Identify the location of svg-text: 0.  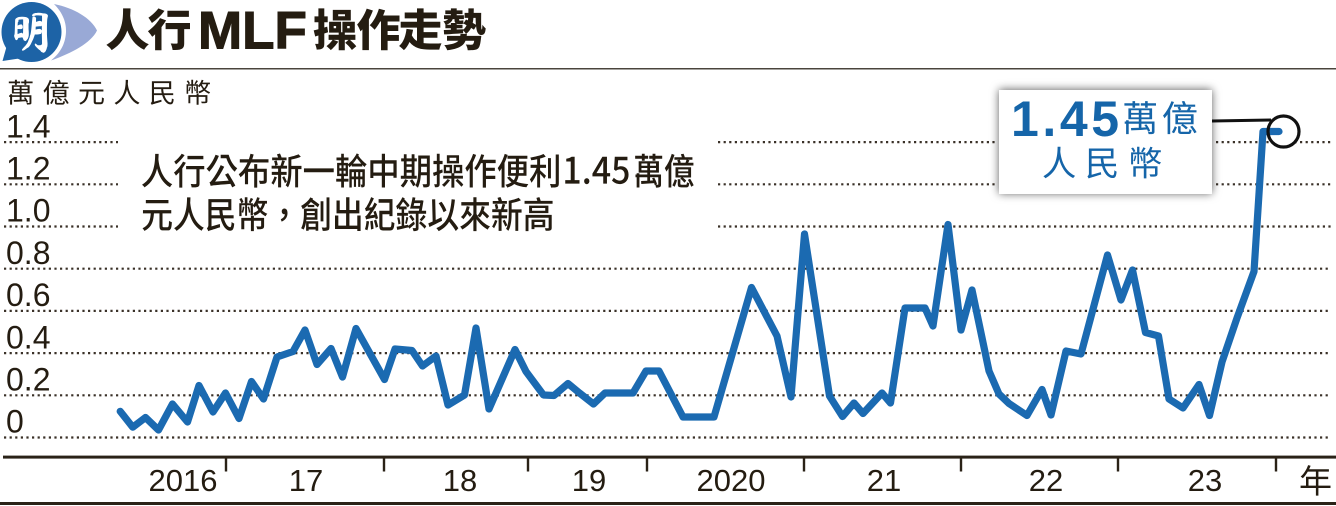
(15, 422).